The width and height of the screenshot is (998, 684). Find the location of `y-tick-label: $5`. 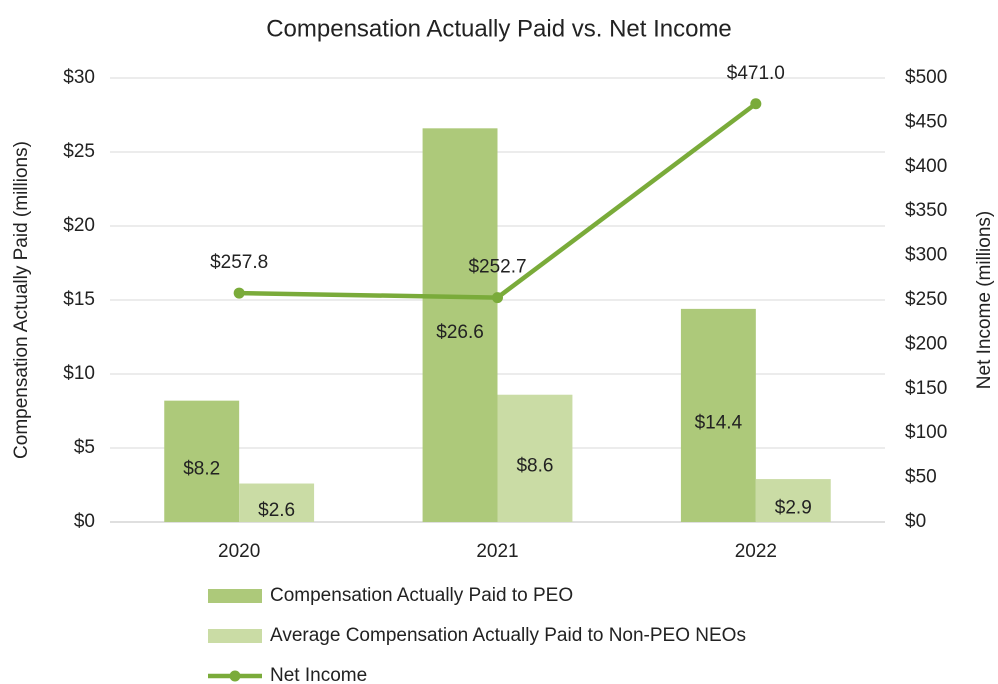

y-tick-label: $5 is located at coordinates (84, 447).